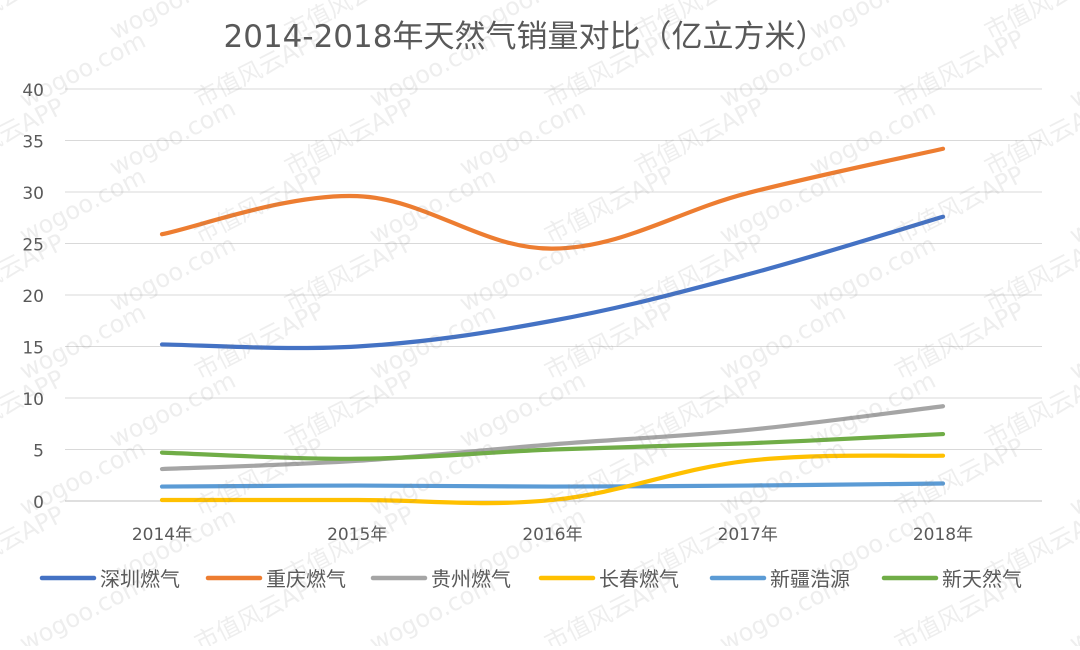 The width and height of the screenshot is (1080, 650). Describe the element at coordinates (38, 452) in the screenshot. I see `y-tick-label: 5` at that location.